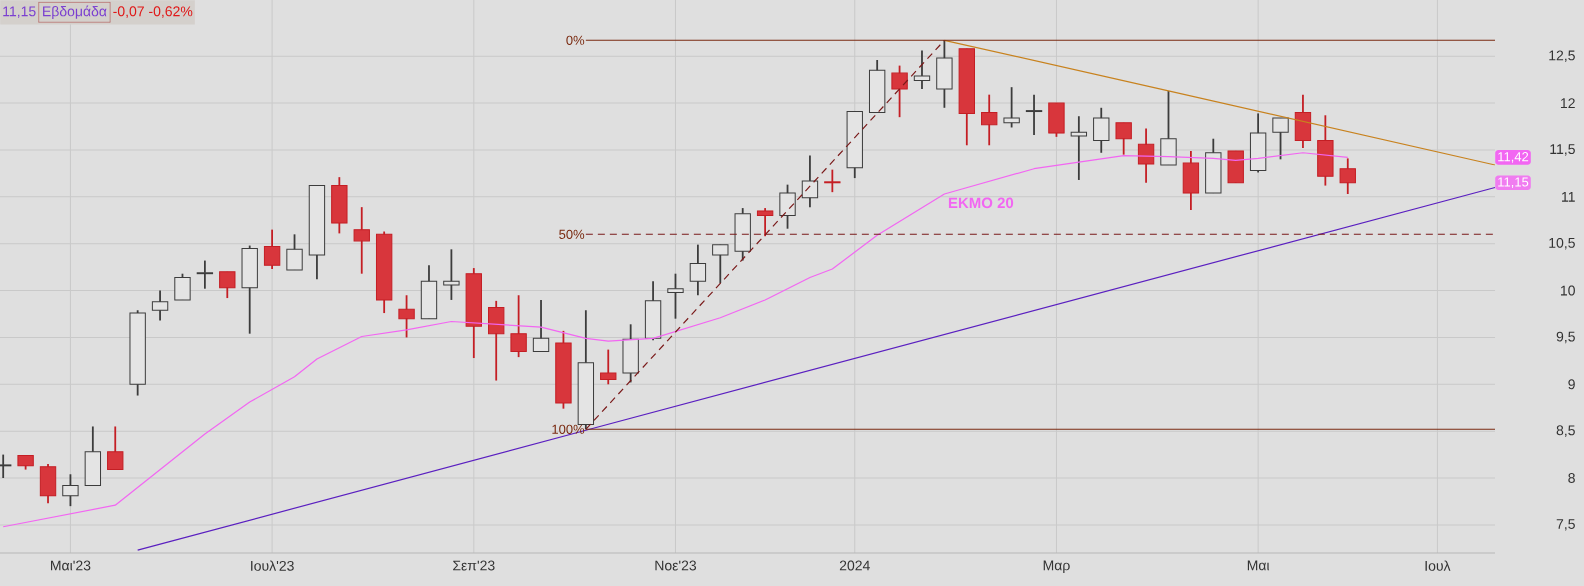  What do you see at coordinates (575, 40) in the screenshot?
I see `annotation: 0%` at bounding box center [575, 40].